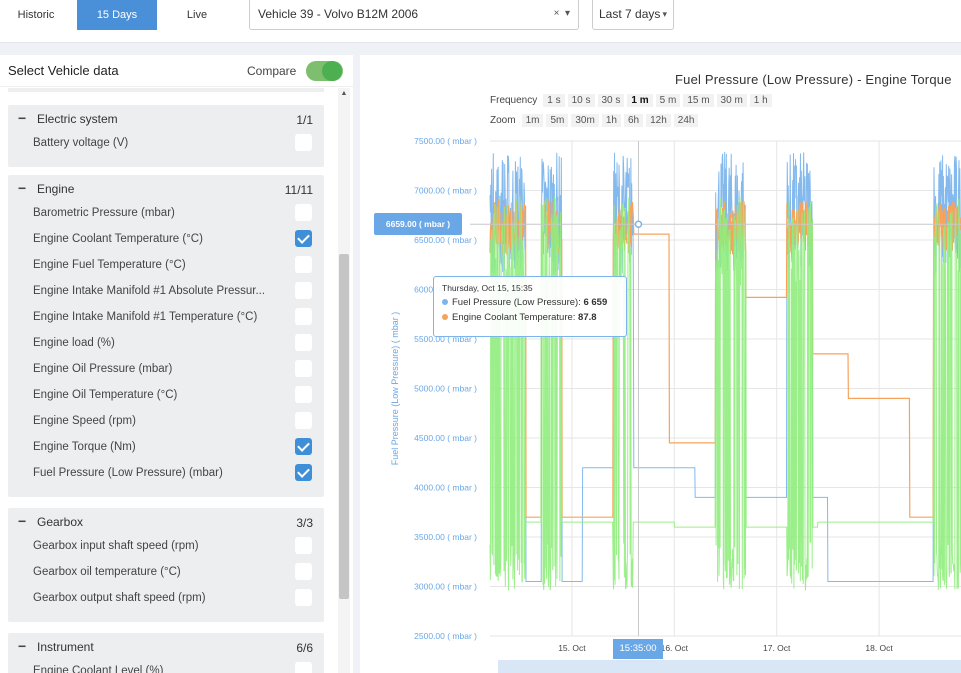  What do you see at coordinates (166, 422) in the screenshot?
I see `list-item: Engine Speed (rpm)` at bounding box center [166, 422].